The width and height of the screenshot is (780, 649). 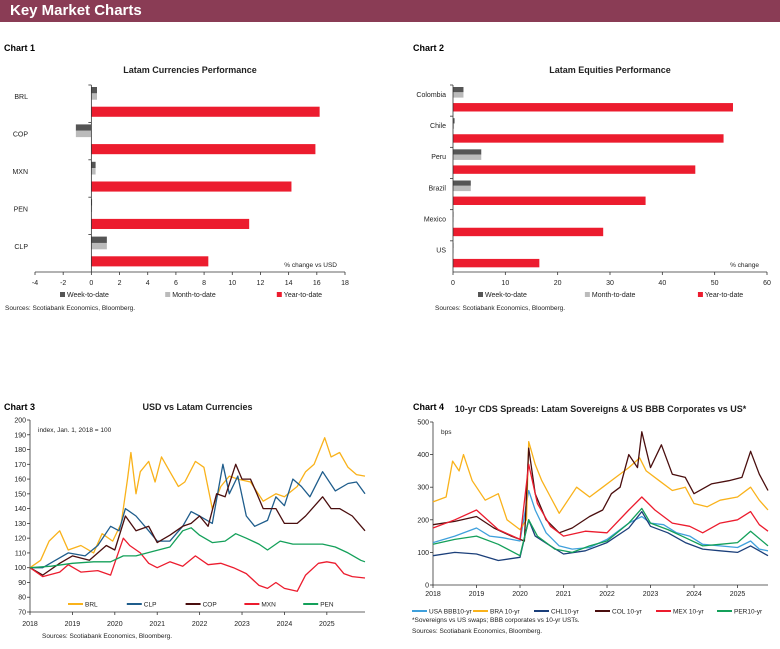 I want to click on chart4-y-tick-label: 200, so click(x=423, y=520).